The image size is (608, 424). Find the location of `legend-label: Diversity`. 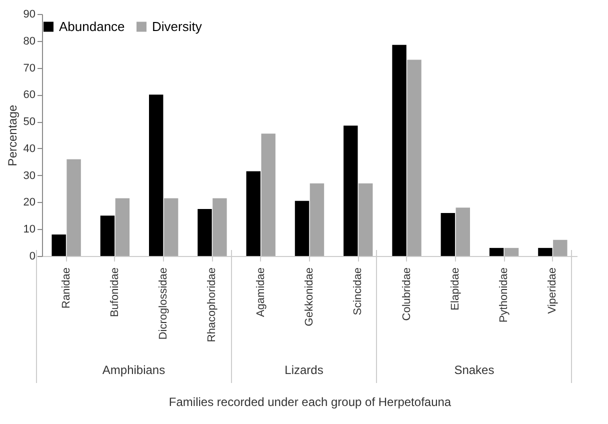

legend-label: Diversity is located at coordinates (177, 26).